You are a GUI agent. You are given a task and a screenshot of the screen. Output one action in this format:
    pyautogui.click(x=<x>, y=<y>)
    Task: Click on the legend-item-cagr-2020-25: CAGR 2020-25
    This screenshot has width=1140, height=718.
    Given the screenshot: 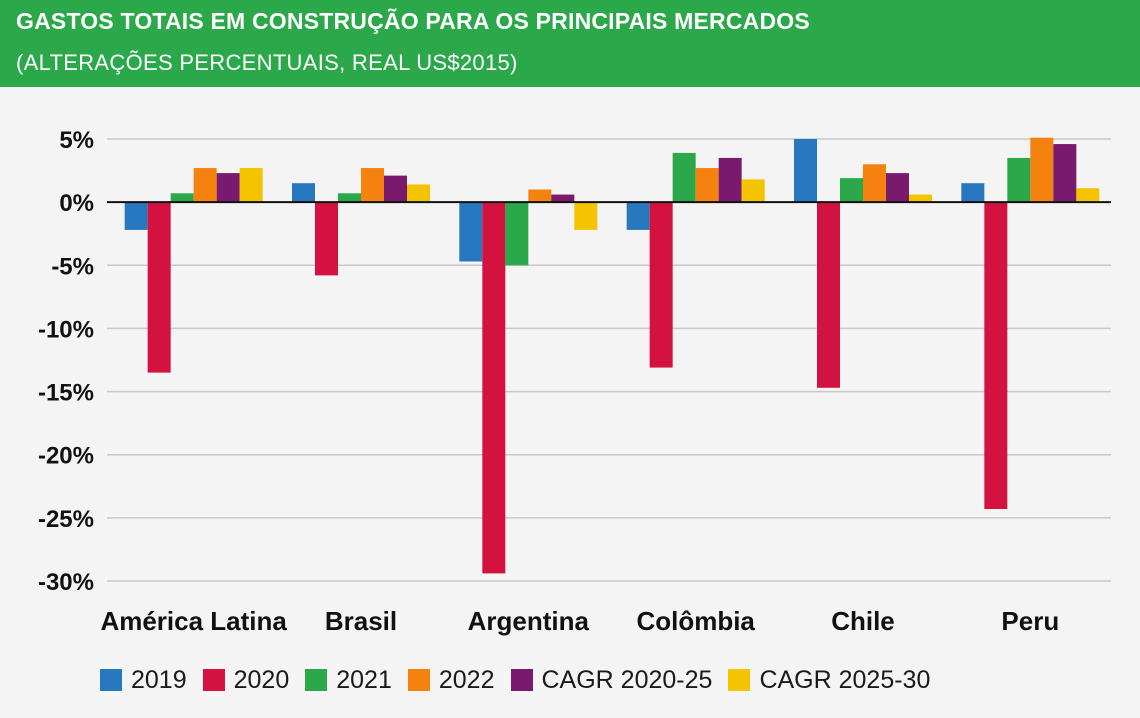 What is the action you would take?
    pyautogui.click(x=611, y=680)
    